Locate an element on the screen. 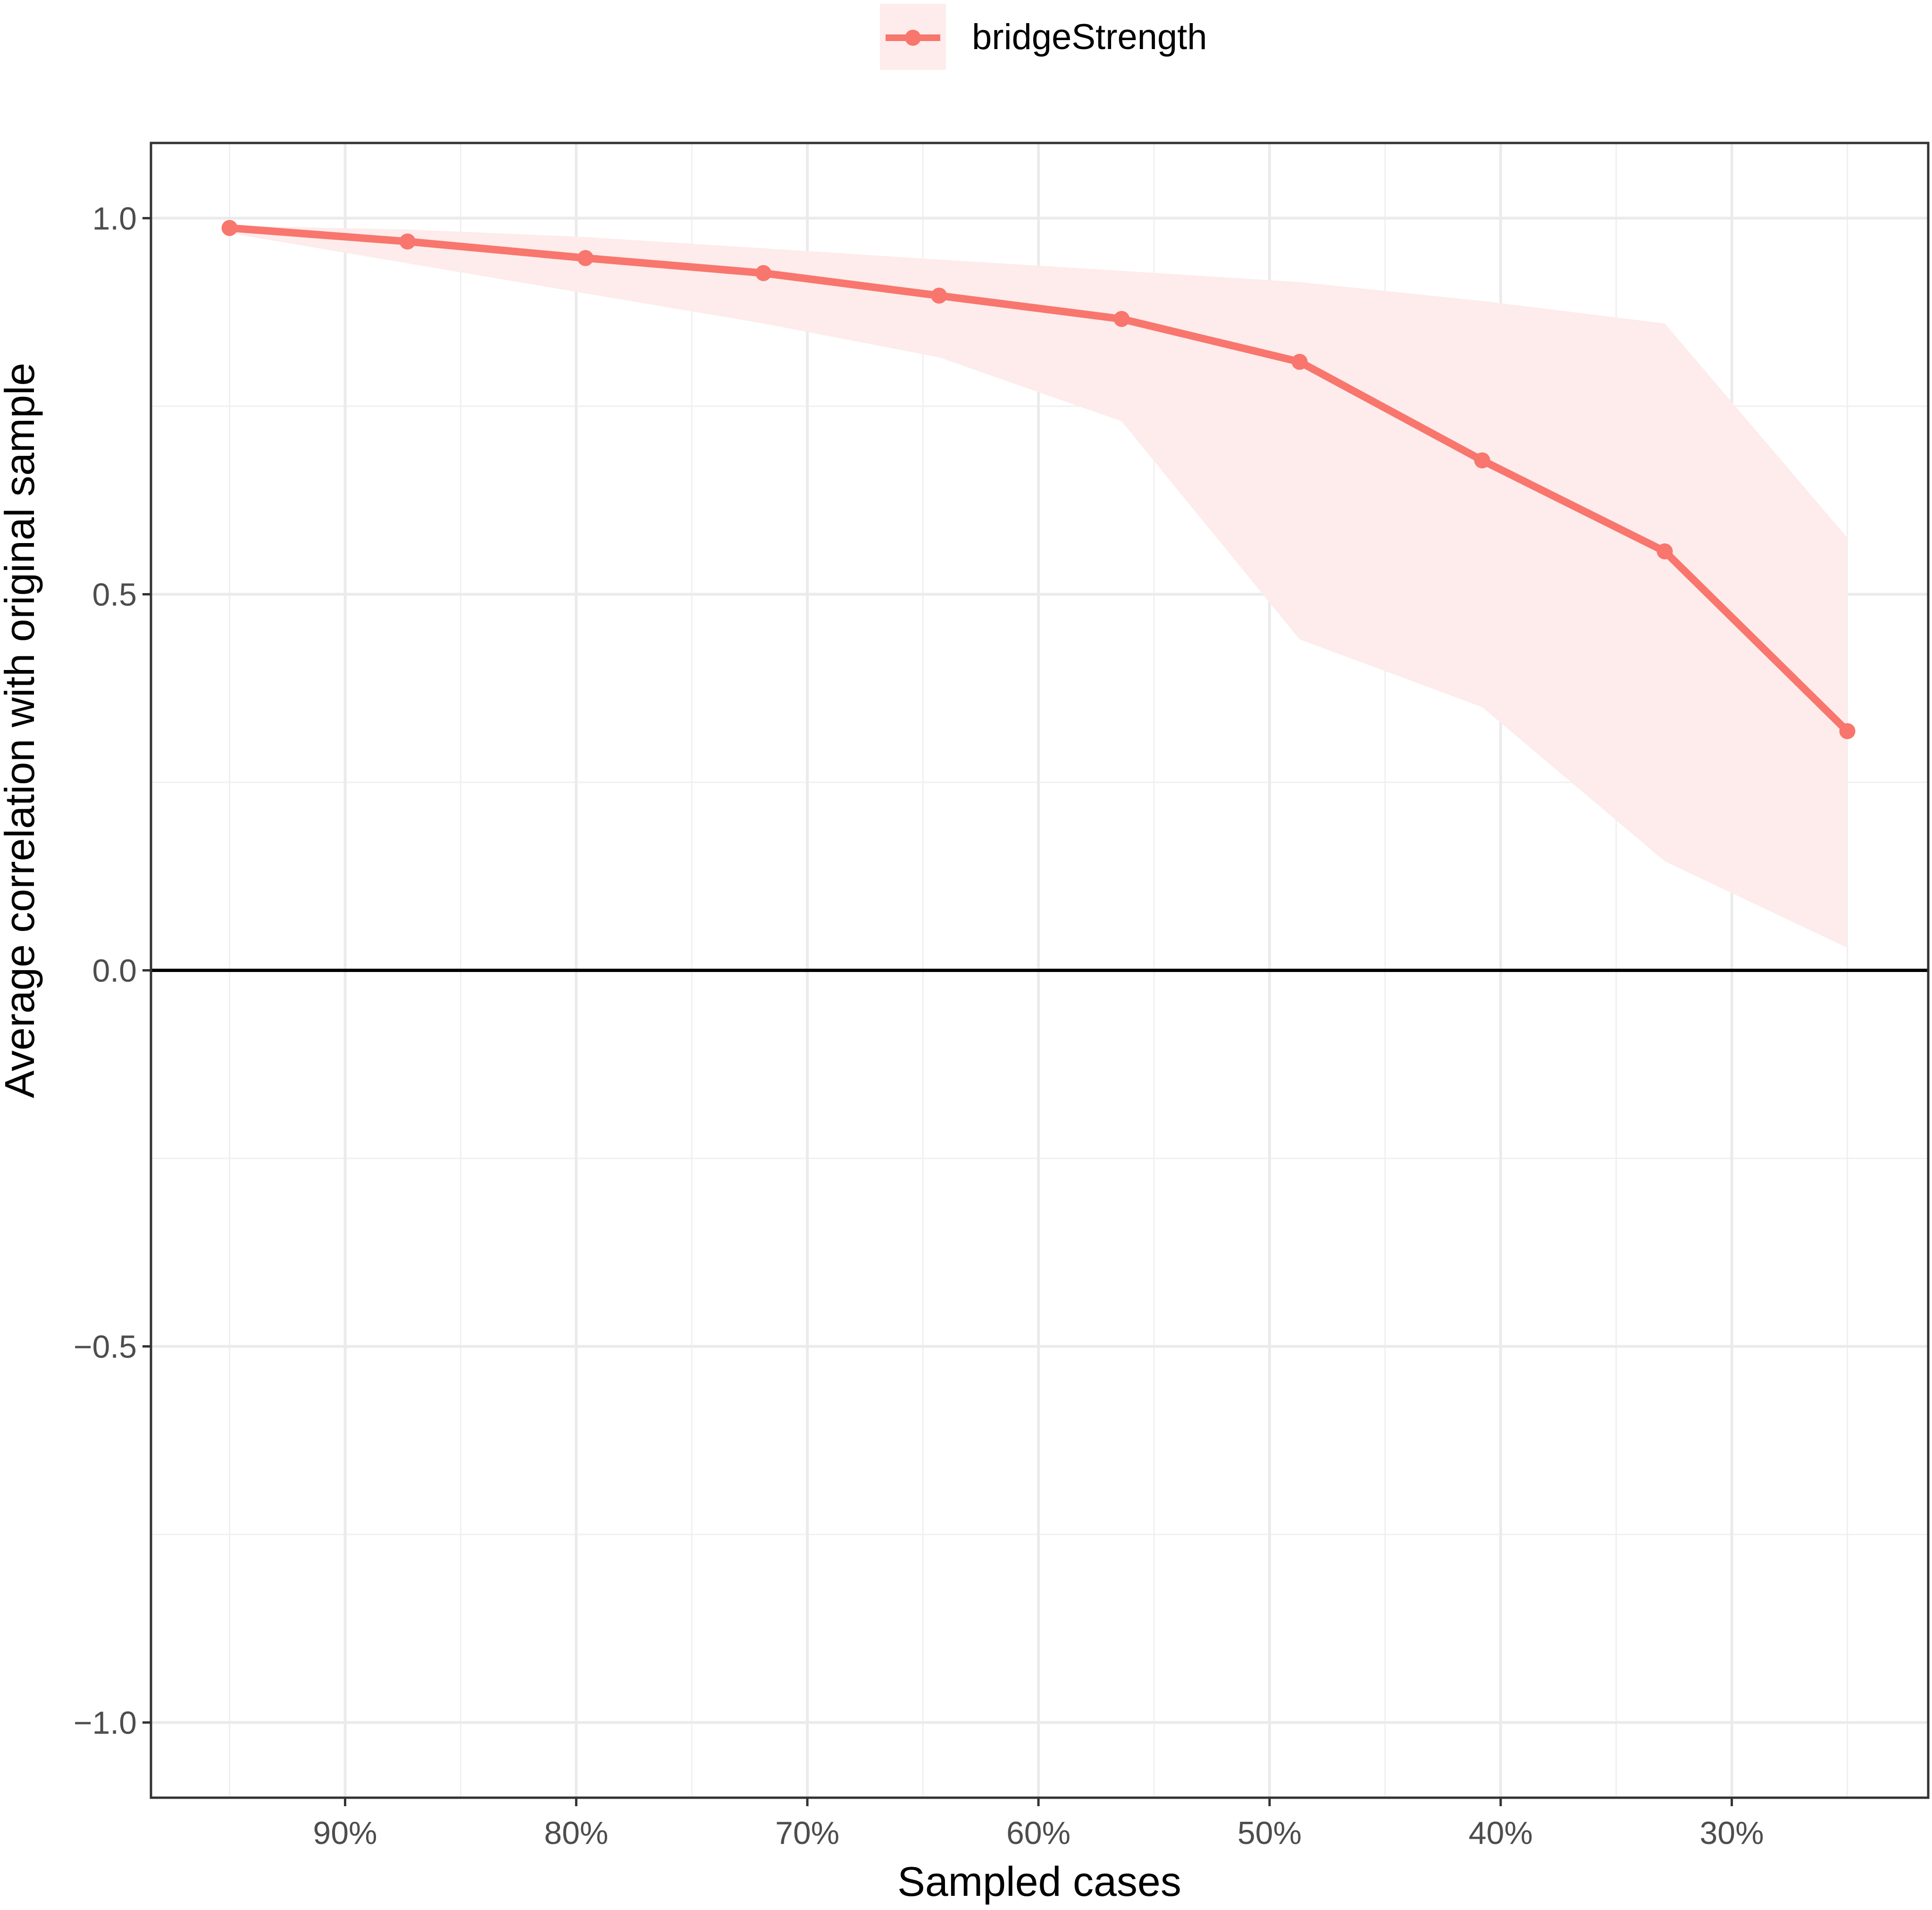  y-tick-label: 1.0 is located at coordinates (114, 218).